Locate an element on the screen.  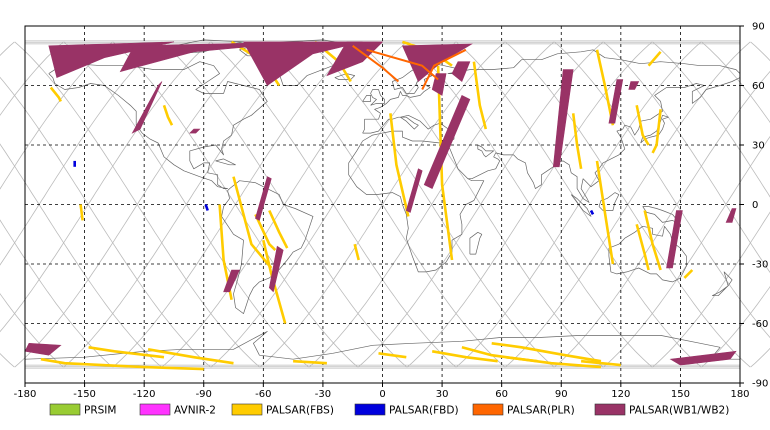
longitude-tick-label: -60 is located at coordinates (263, 394).